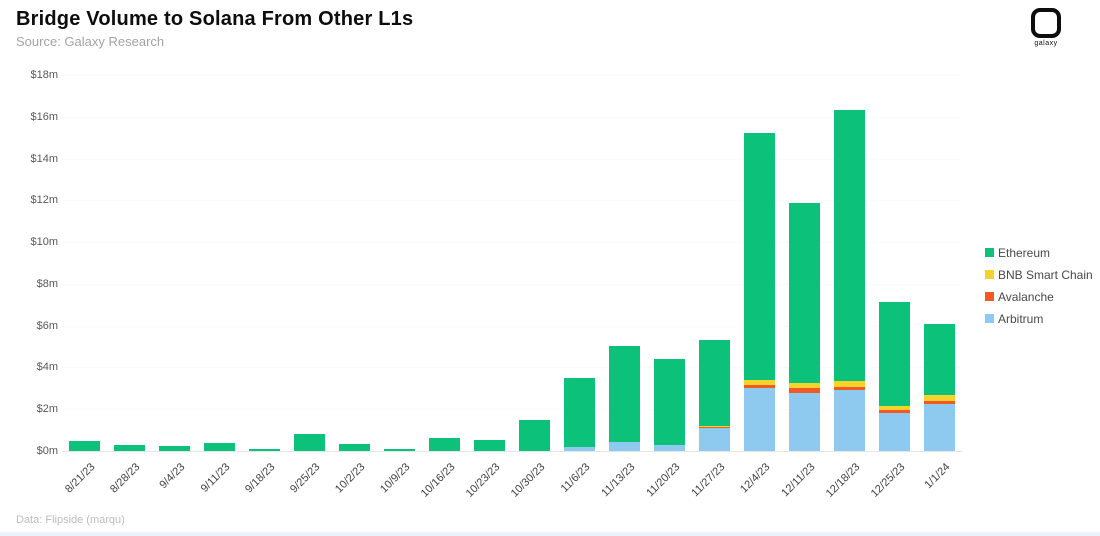 The image size is (1100, 536). I want to click on x-tick-label: 10/16/23, so click(437, 480).